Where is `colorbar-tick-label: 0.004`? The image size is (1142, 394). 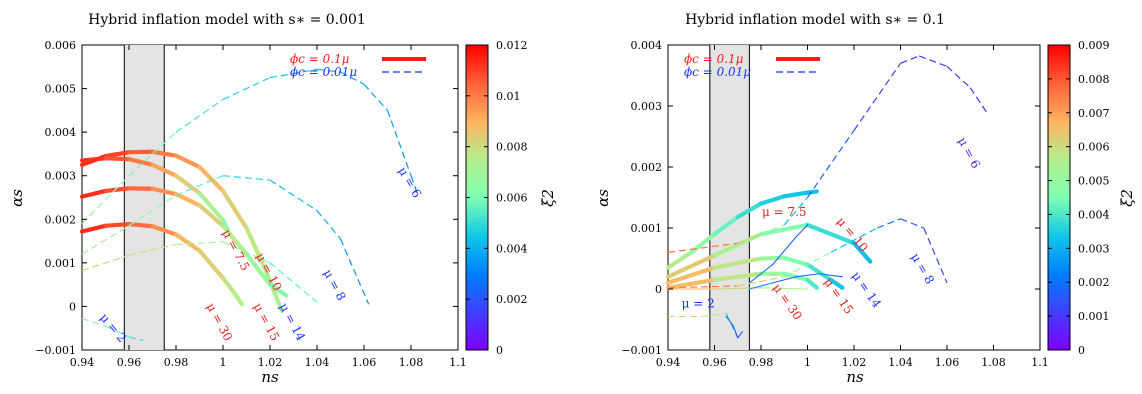 colorbar-tick-label: 0.004 is located at coordinates (1094, 214).